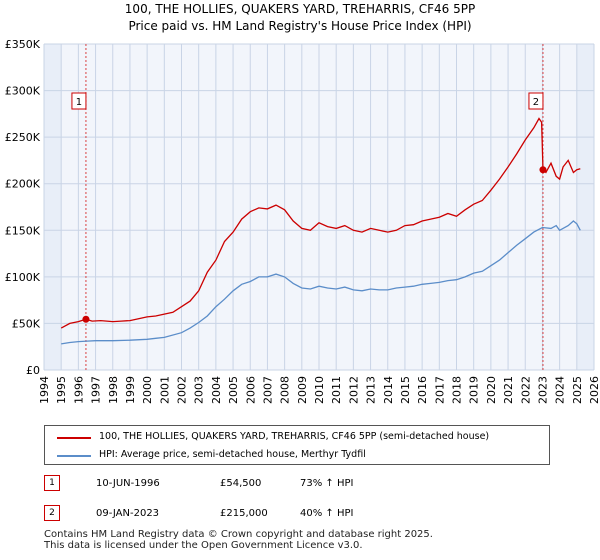  What do you see at coordinates (474, 390) in the screenshot?
I see `x-tick-label: 2019` at bounding box center [474, 390].